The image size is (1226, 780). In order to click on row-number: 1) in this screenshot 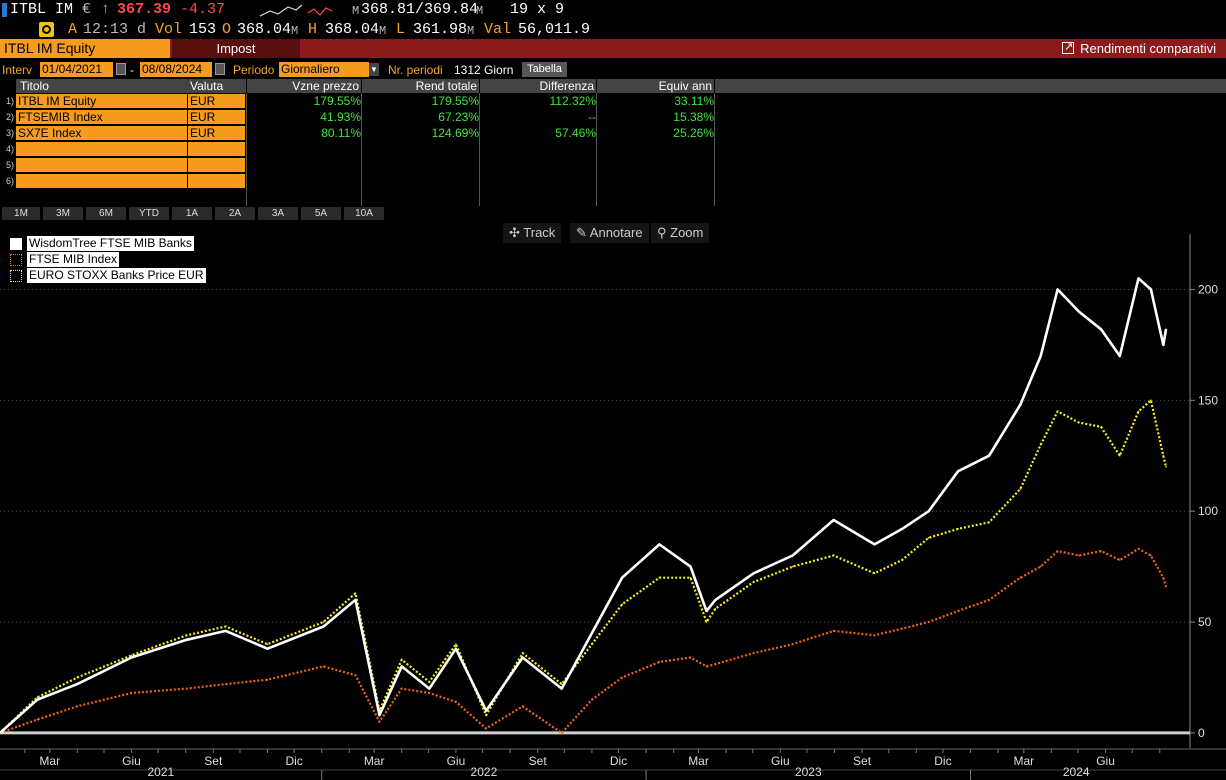, I will do `click(10, 101)`.